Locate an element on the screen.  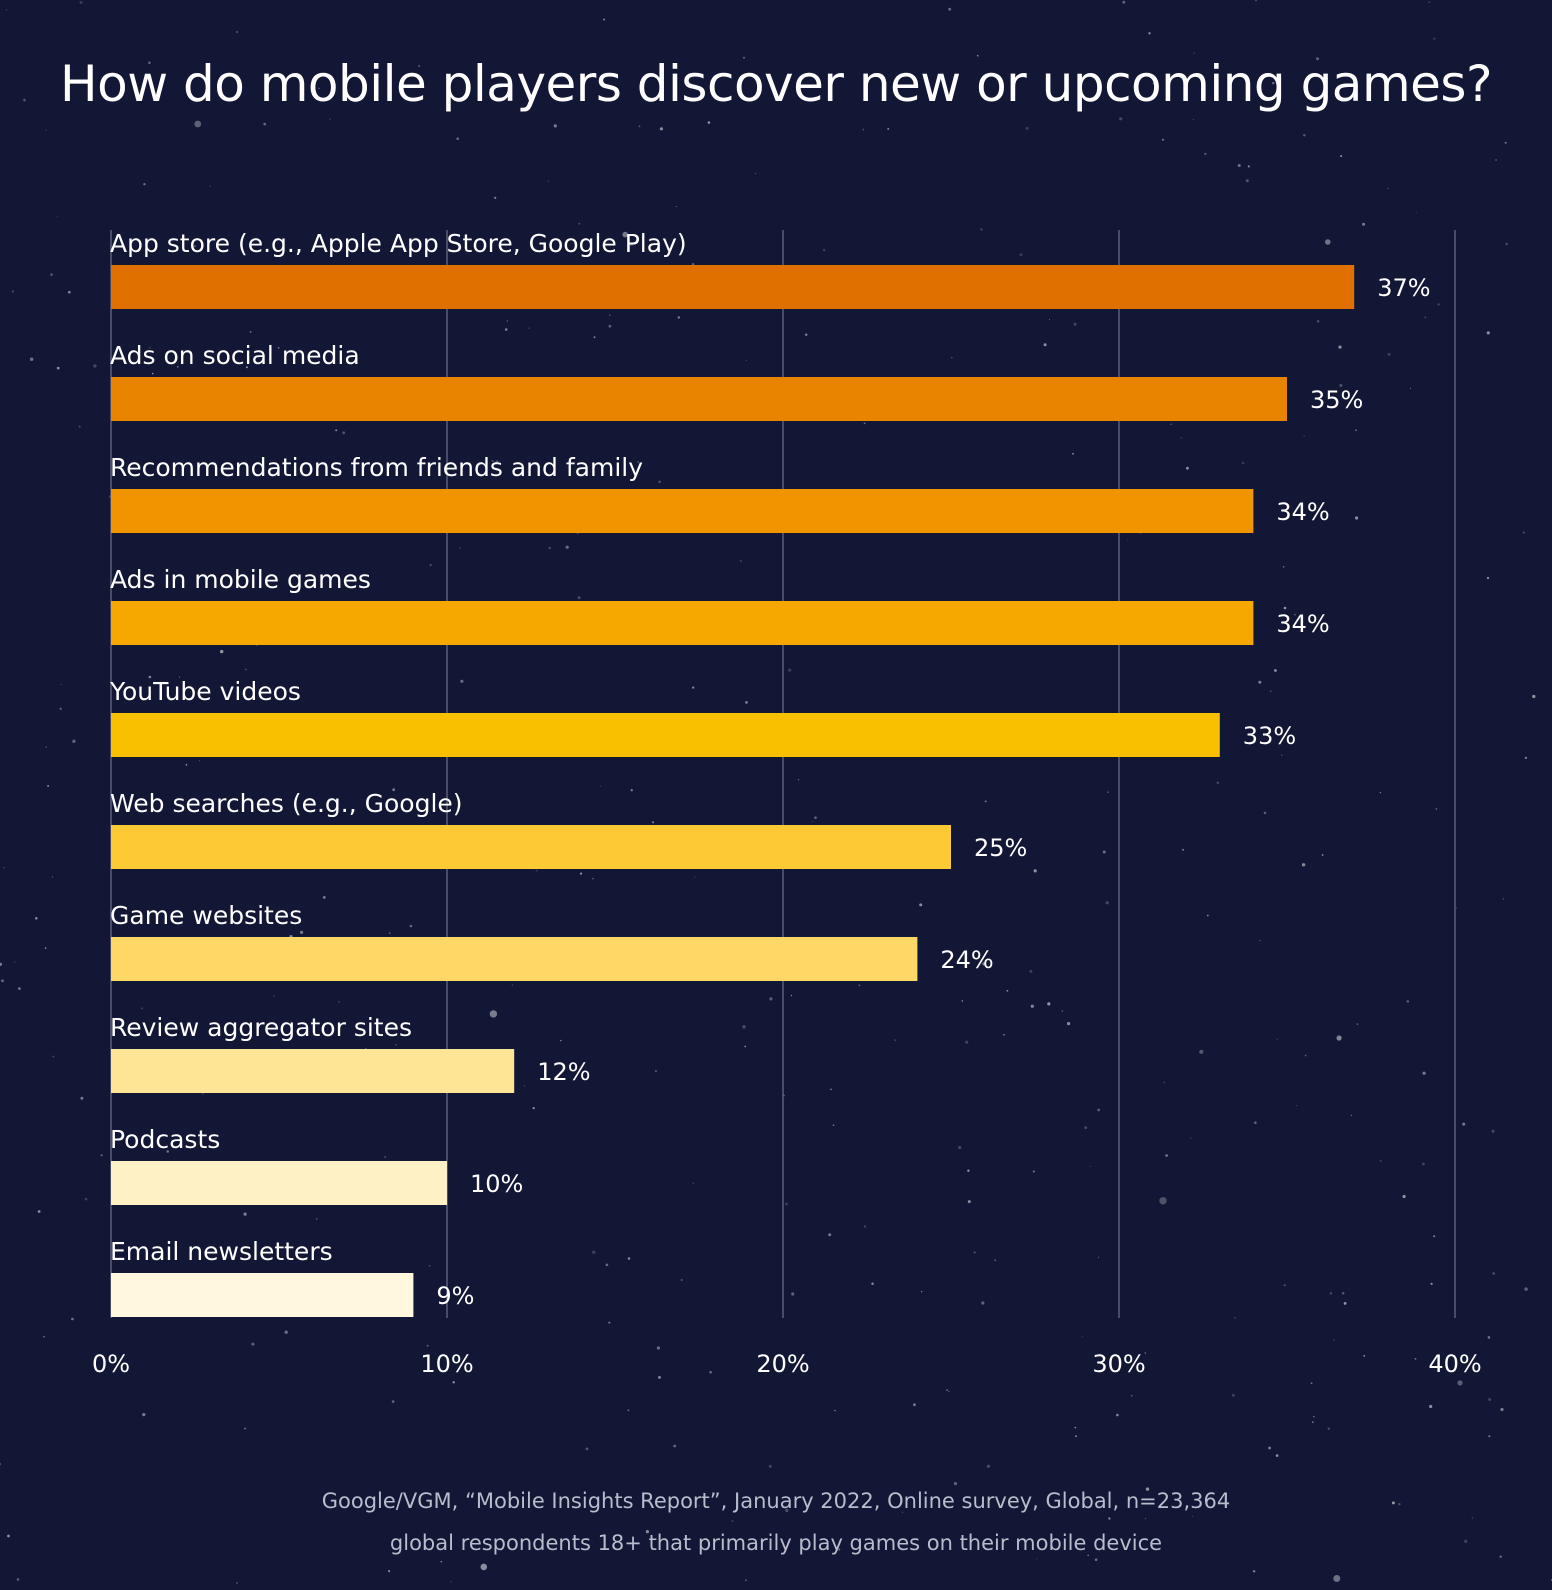
value-label: 12% is located at coordinates (563, 1072).